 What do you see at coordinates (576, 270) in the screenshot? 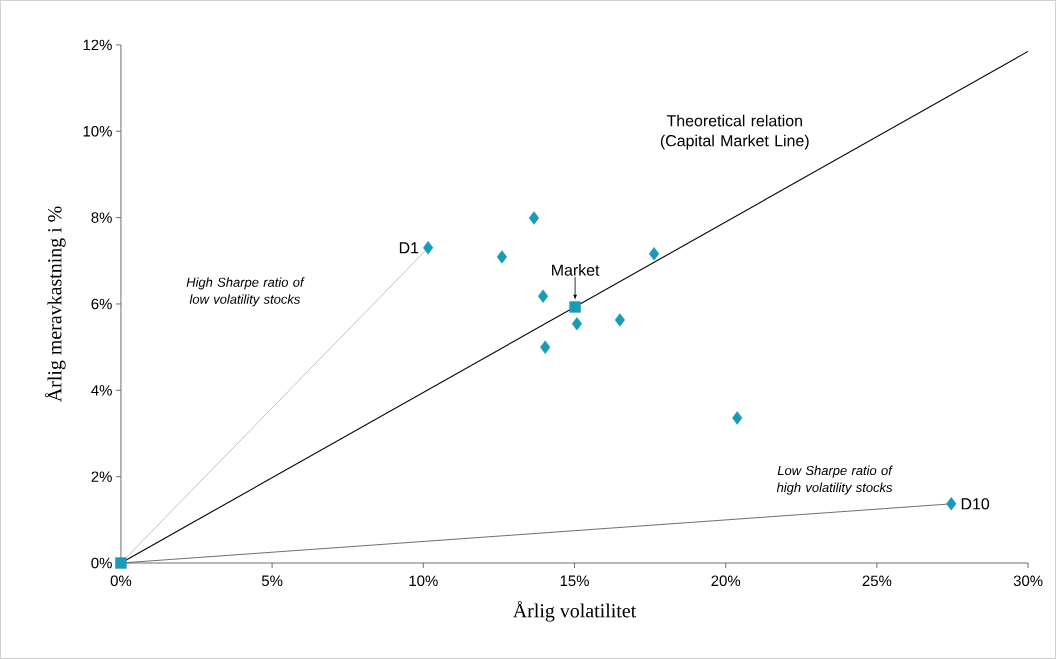
I see `annotation: Market` at bounding box center [576, 270].